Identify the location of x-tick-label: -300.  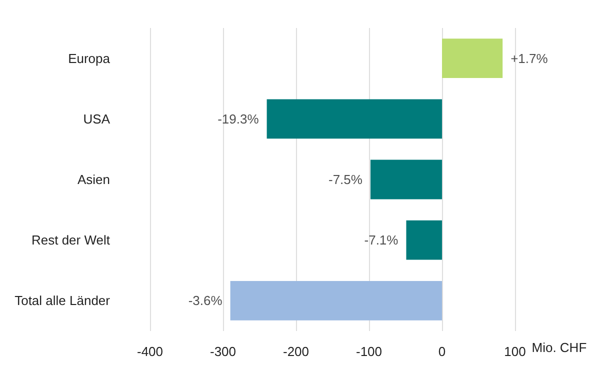
(223, 351).